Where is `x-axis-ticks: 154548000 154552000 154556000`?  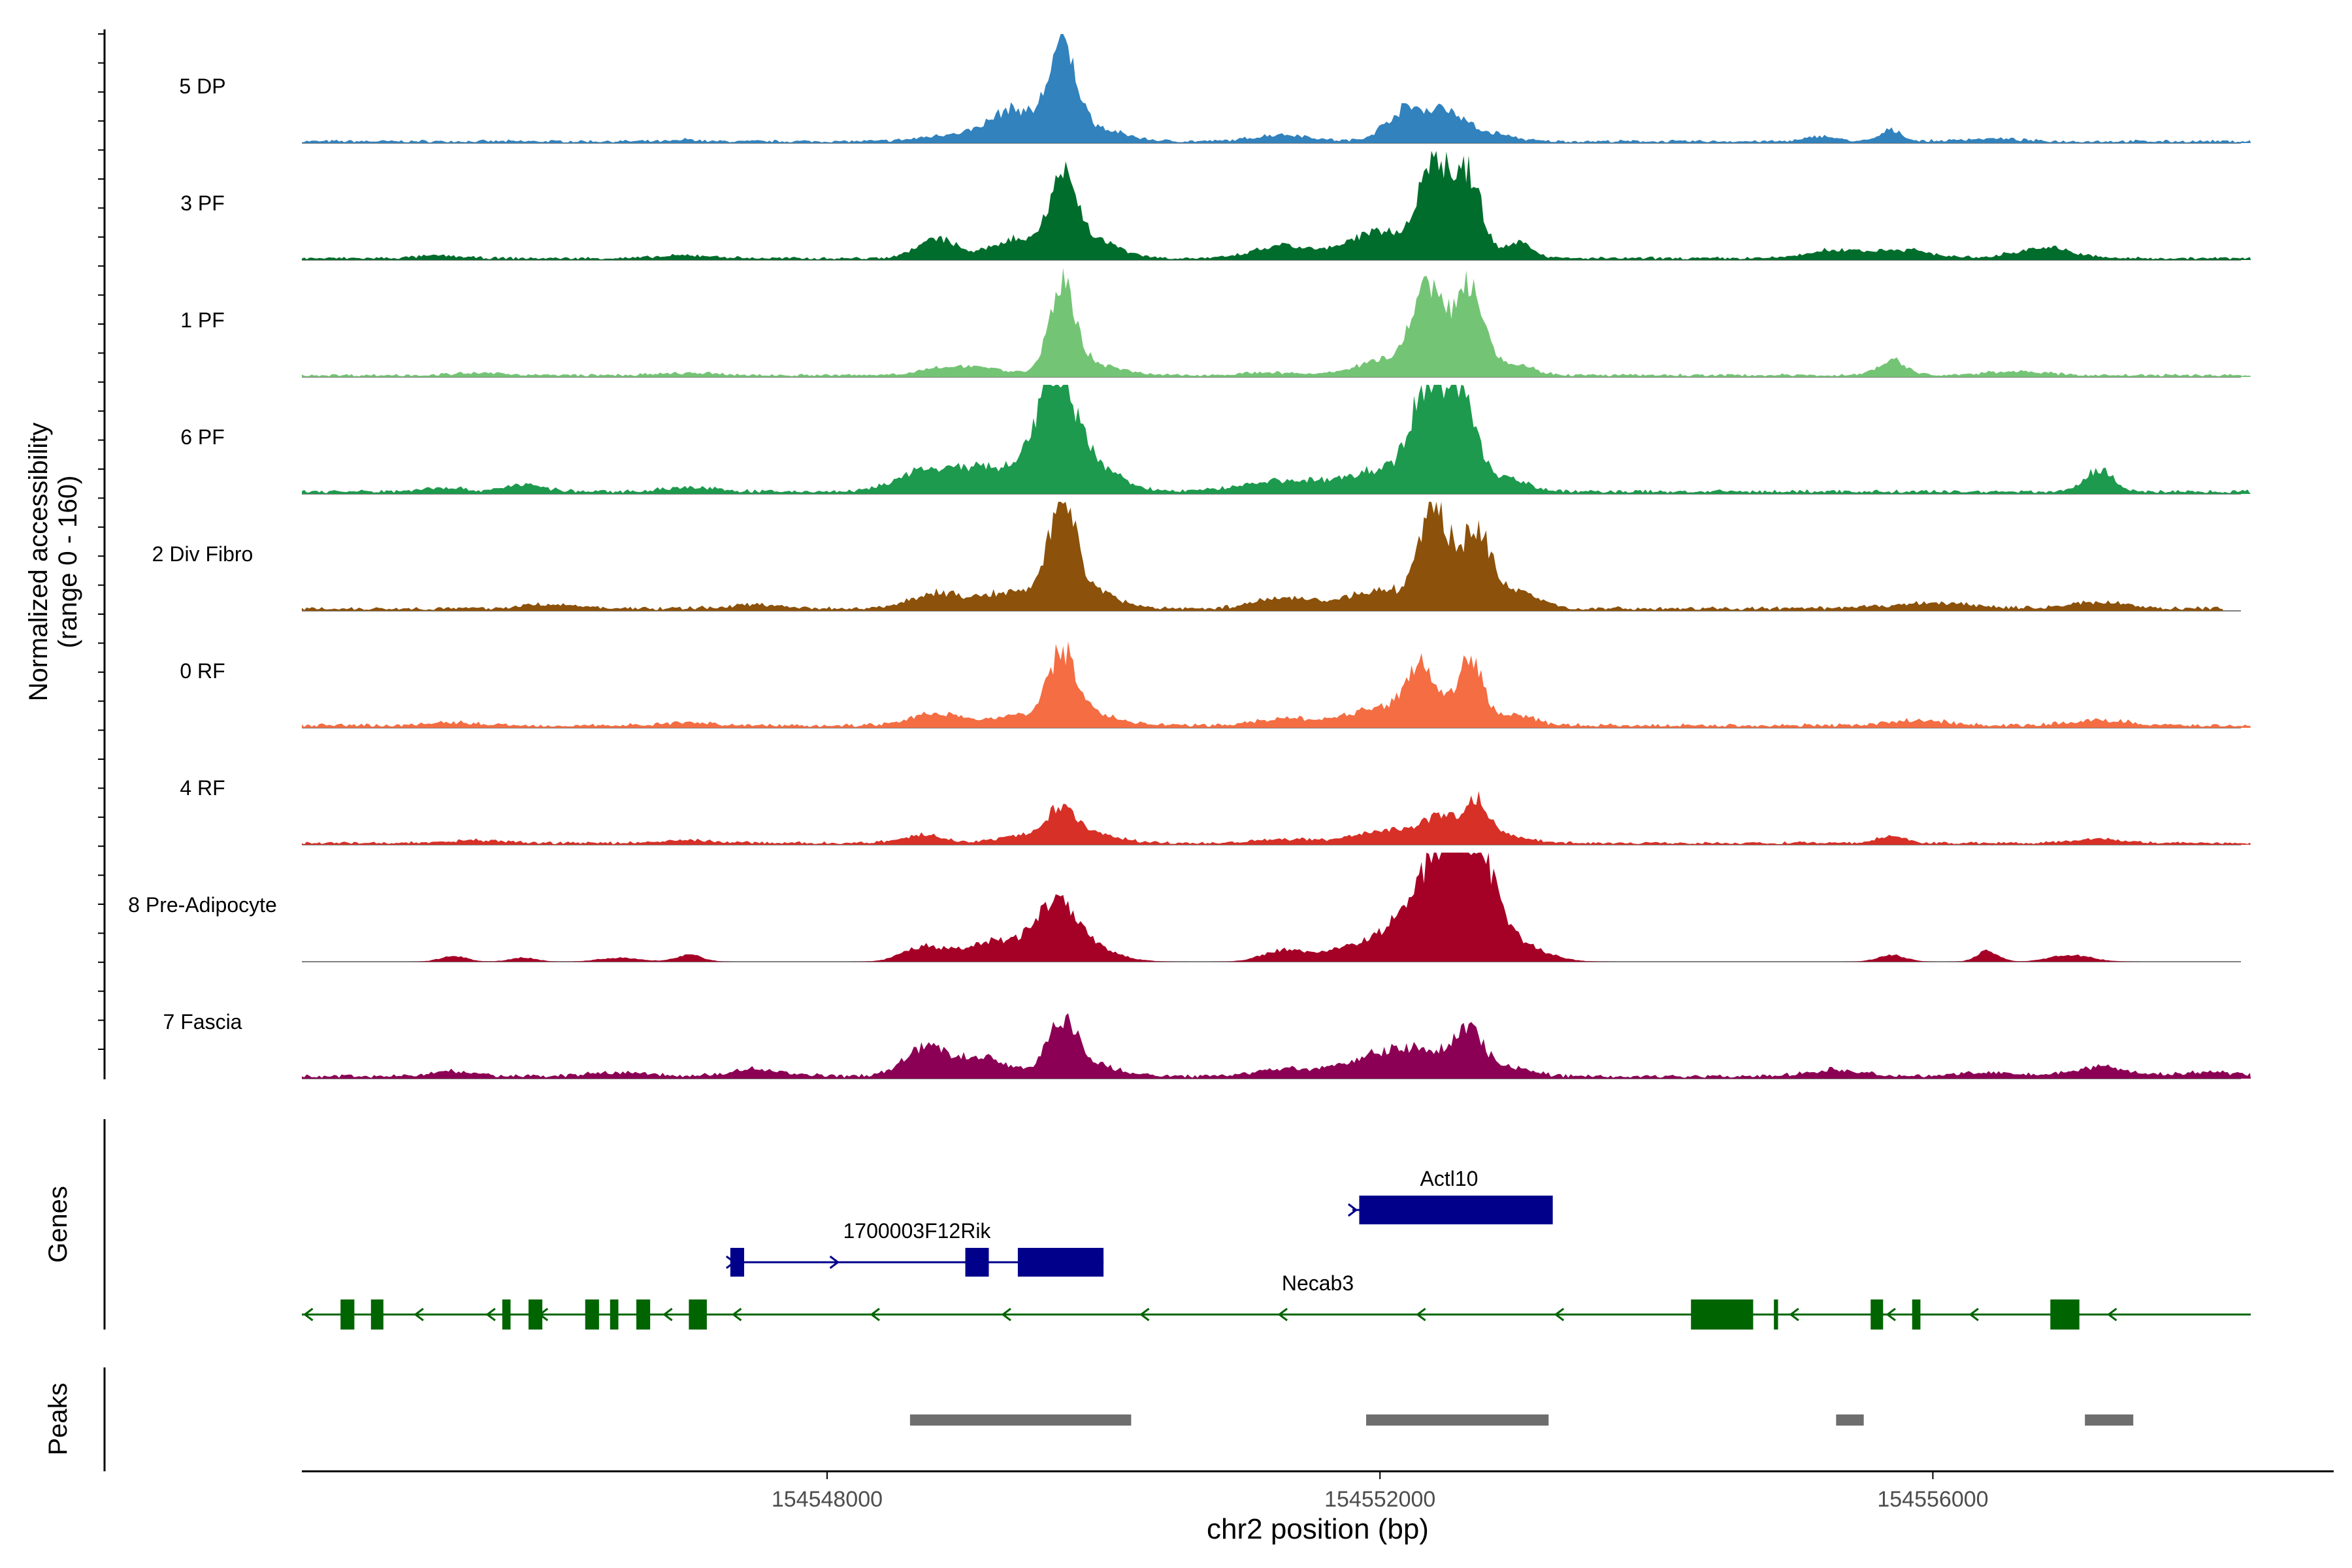
x-axis-ticks: 154548000 154552000 154556000 is located at coordinates (1380, 1491).